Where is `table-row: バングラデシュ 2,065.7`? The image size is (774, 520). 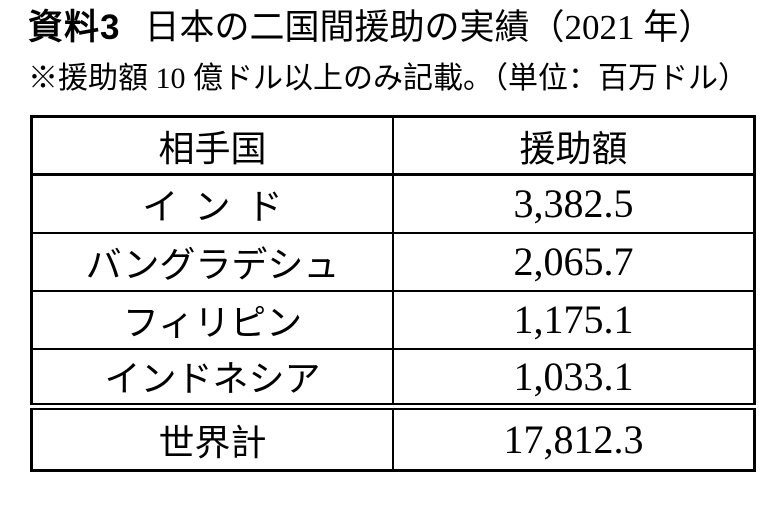 table-row: バングラデシュ 2,065.7 is located at coordinates (393, 261).